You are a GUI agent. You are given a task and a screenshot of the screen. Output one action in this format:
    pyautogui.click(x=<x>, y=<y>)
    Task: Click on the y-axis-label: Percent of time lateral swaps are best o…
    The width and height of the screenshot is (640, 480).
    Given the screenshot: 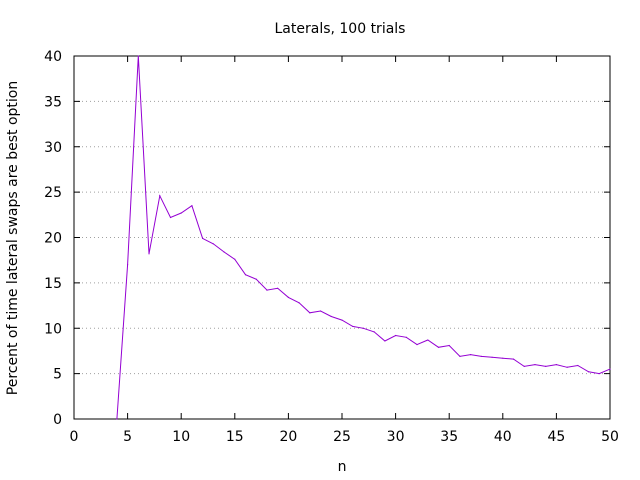 What is the action you would take?
    pyautogui.click(x=13, y=238)
    